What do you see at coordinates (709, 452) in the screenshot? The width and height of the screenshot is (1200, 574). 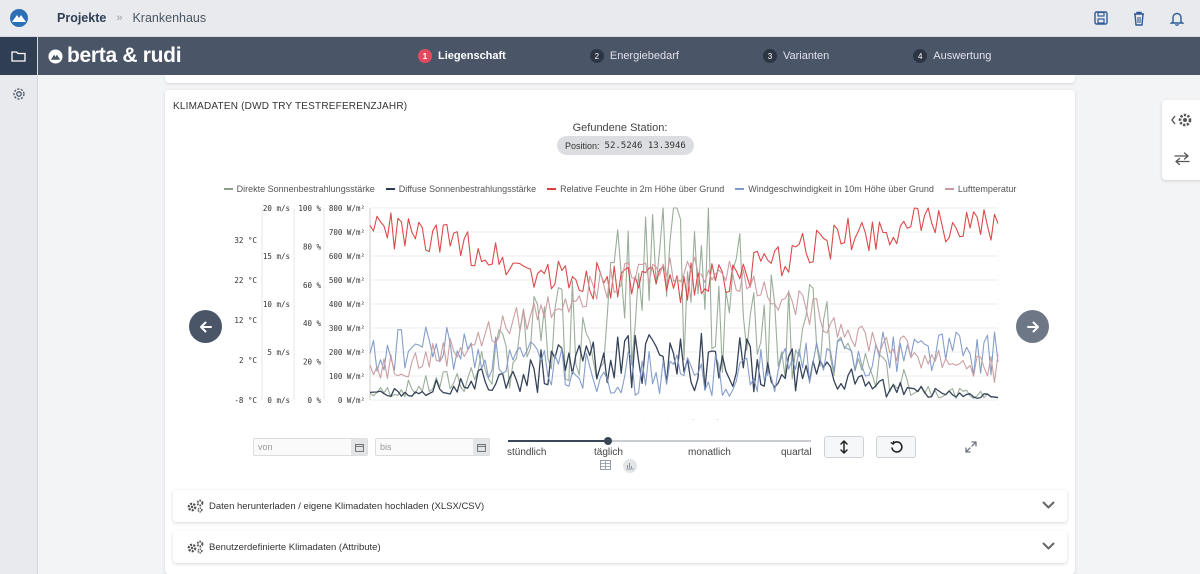 I see `granularity-monthly: monatlich` at bounding box center [709, 452].